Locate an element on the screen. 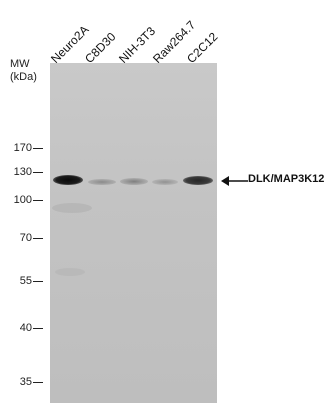  band-c8d30 is located at coordinates (102, 182).